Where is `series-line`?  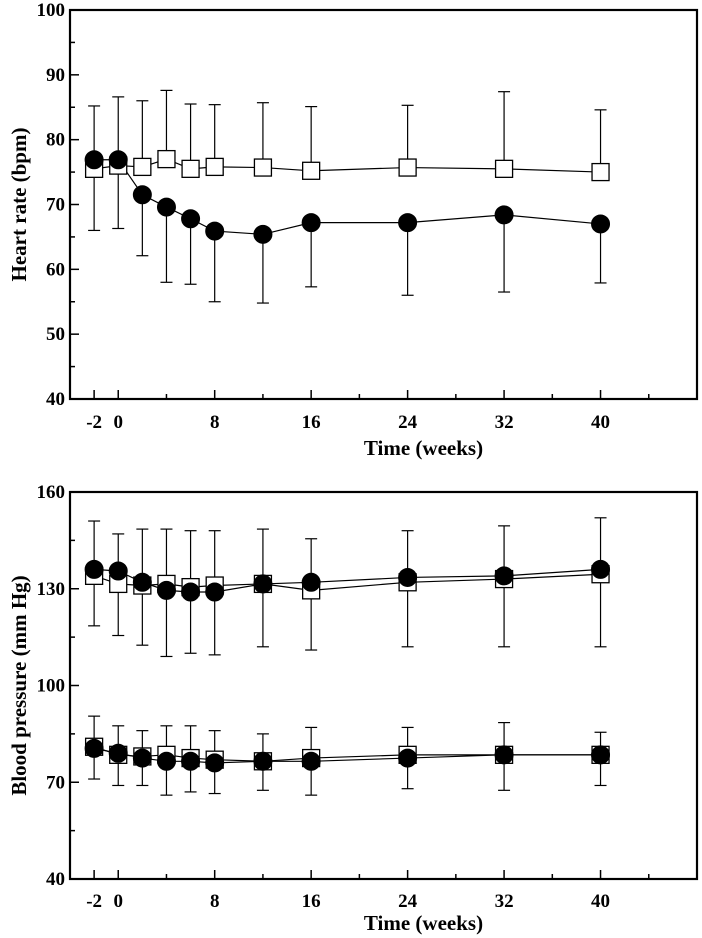
series-line is located at coordinates (347, 197).